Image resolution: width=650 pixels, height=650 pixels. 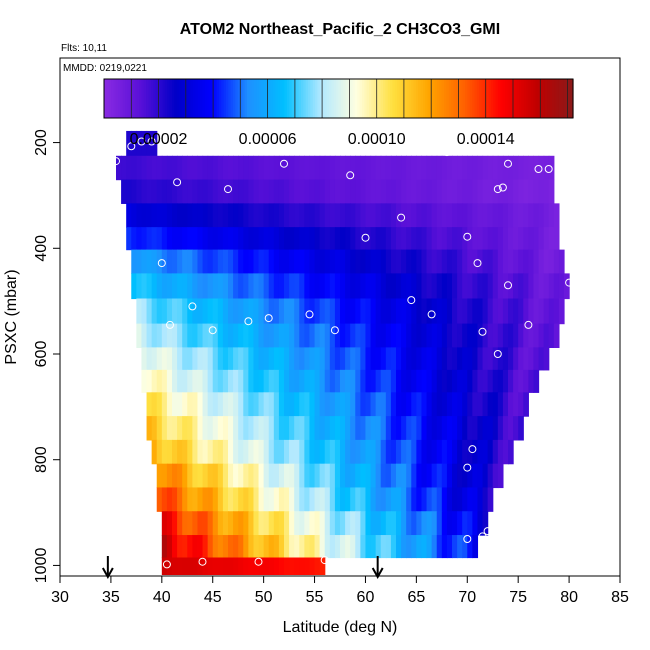 I want to click on x-tick-label: 30, so click(x=60, y=597).